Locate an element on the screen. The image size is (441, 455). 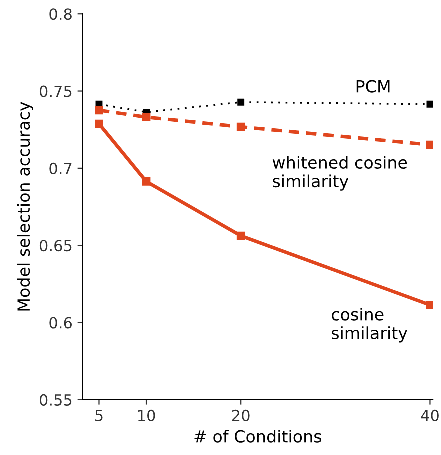
y-tick-label: 0.7 is located at coordinates (61, 168).